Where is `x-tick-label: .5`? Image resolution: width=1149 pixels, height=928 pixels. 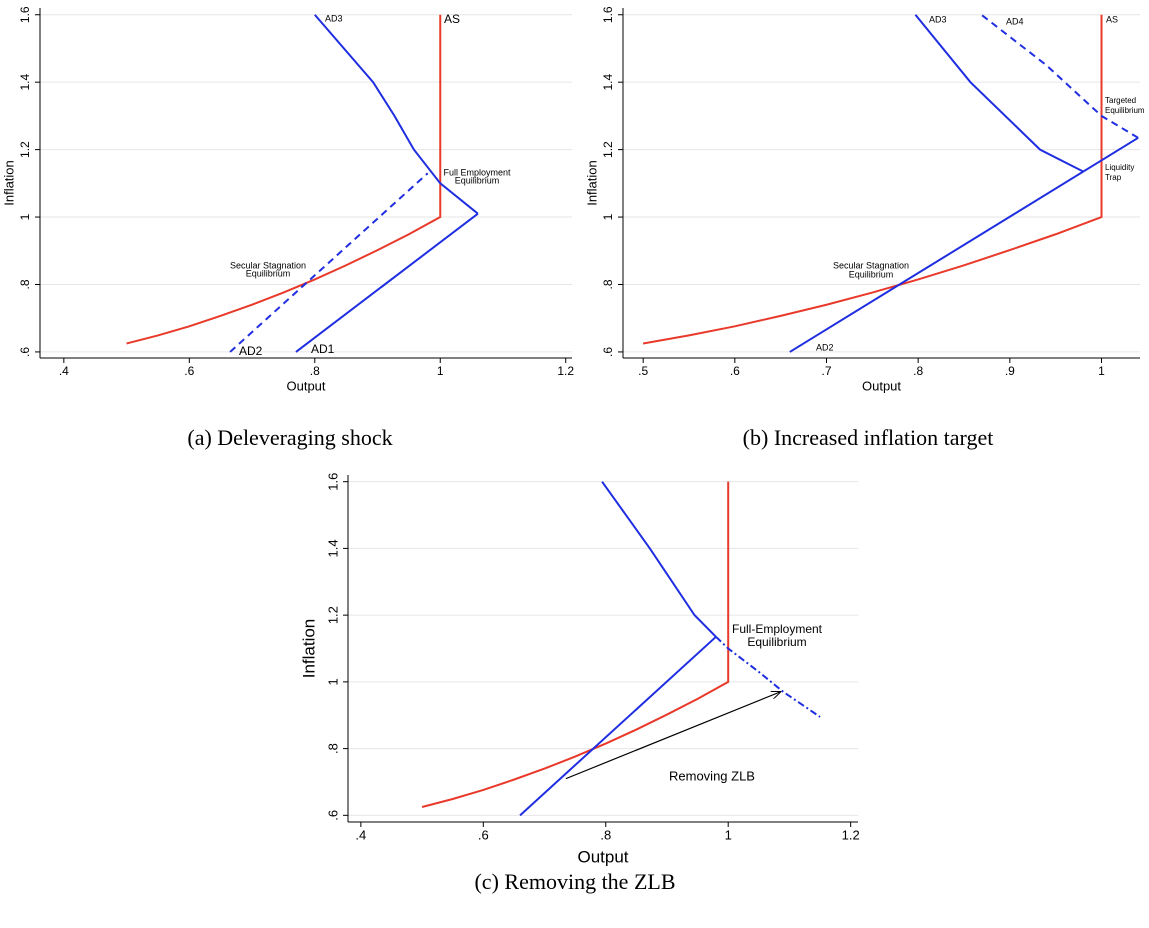 x-tick-label: .5 is located at coordinates (643, 371).